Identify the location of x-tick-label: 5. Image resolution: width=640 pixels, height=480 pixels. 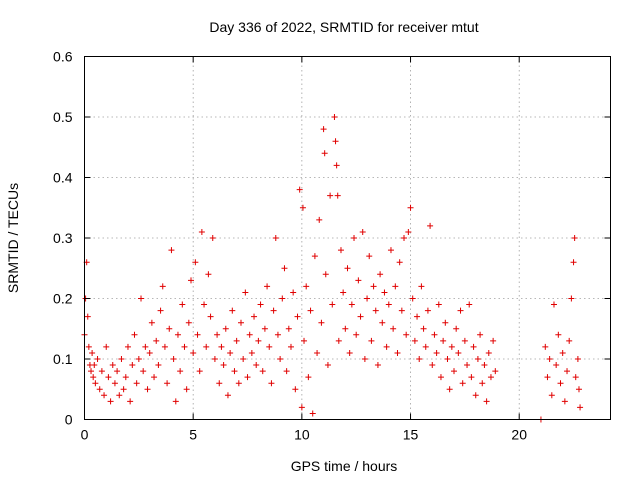
(193, 435).